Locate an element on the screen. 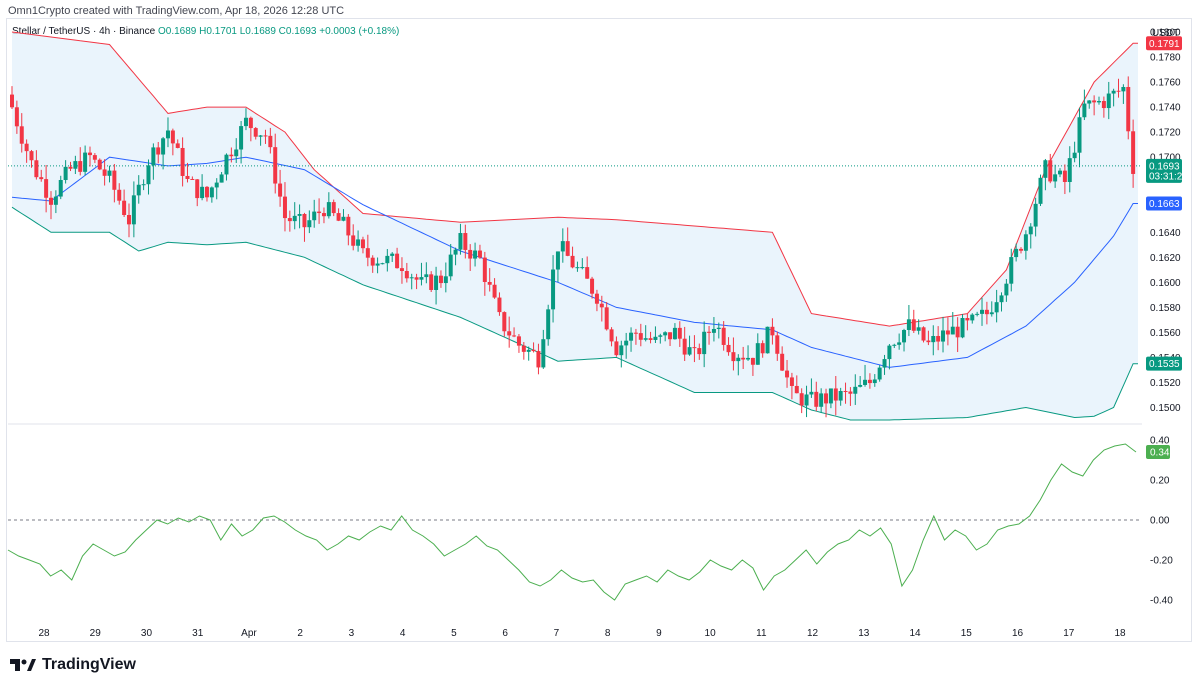  oscillator-value-label: 0.34 is located at coordinates (1160, 453).